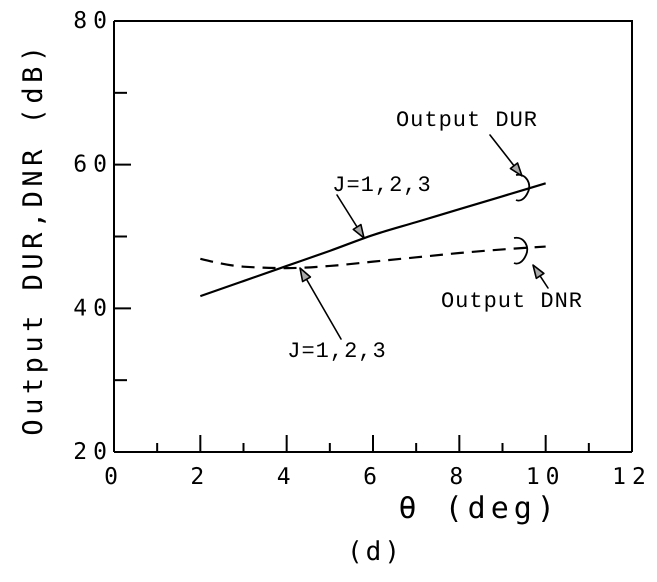  I want to click on y-tick-label: 60, so click(93, 165).